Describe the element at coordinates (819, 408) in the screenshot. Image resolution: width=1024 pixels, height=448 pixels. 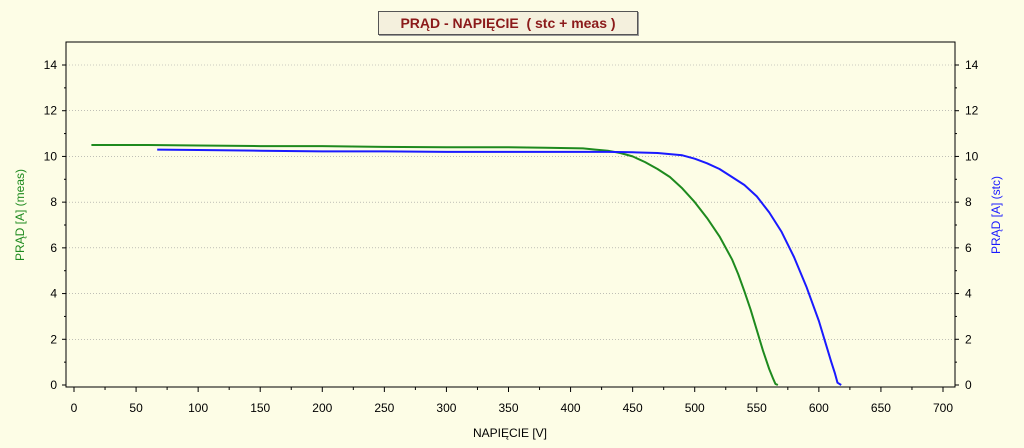
I see `x-tick-label: 600` at that location.